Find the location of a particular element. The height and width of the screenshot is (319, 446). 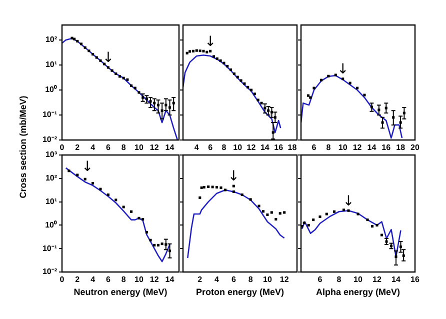

x-axis-title: Proton energy (MeV) is located at coordinates (240, 292).